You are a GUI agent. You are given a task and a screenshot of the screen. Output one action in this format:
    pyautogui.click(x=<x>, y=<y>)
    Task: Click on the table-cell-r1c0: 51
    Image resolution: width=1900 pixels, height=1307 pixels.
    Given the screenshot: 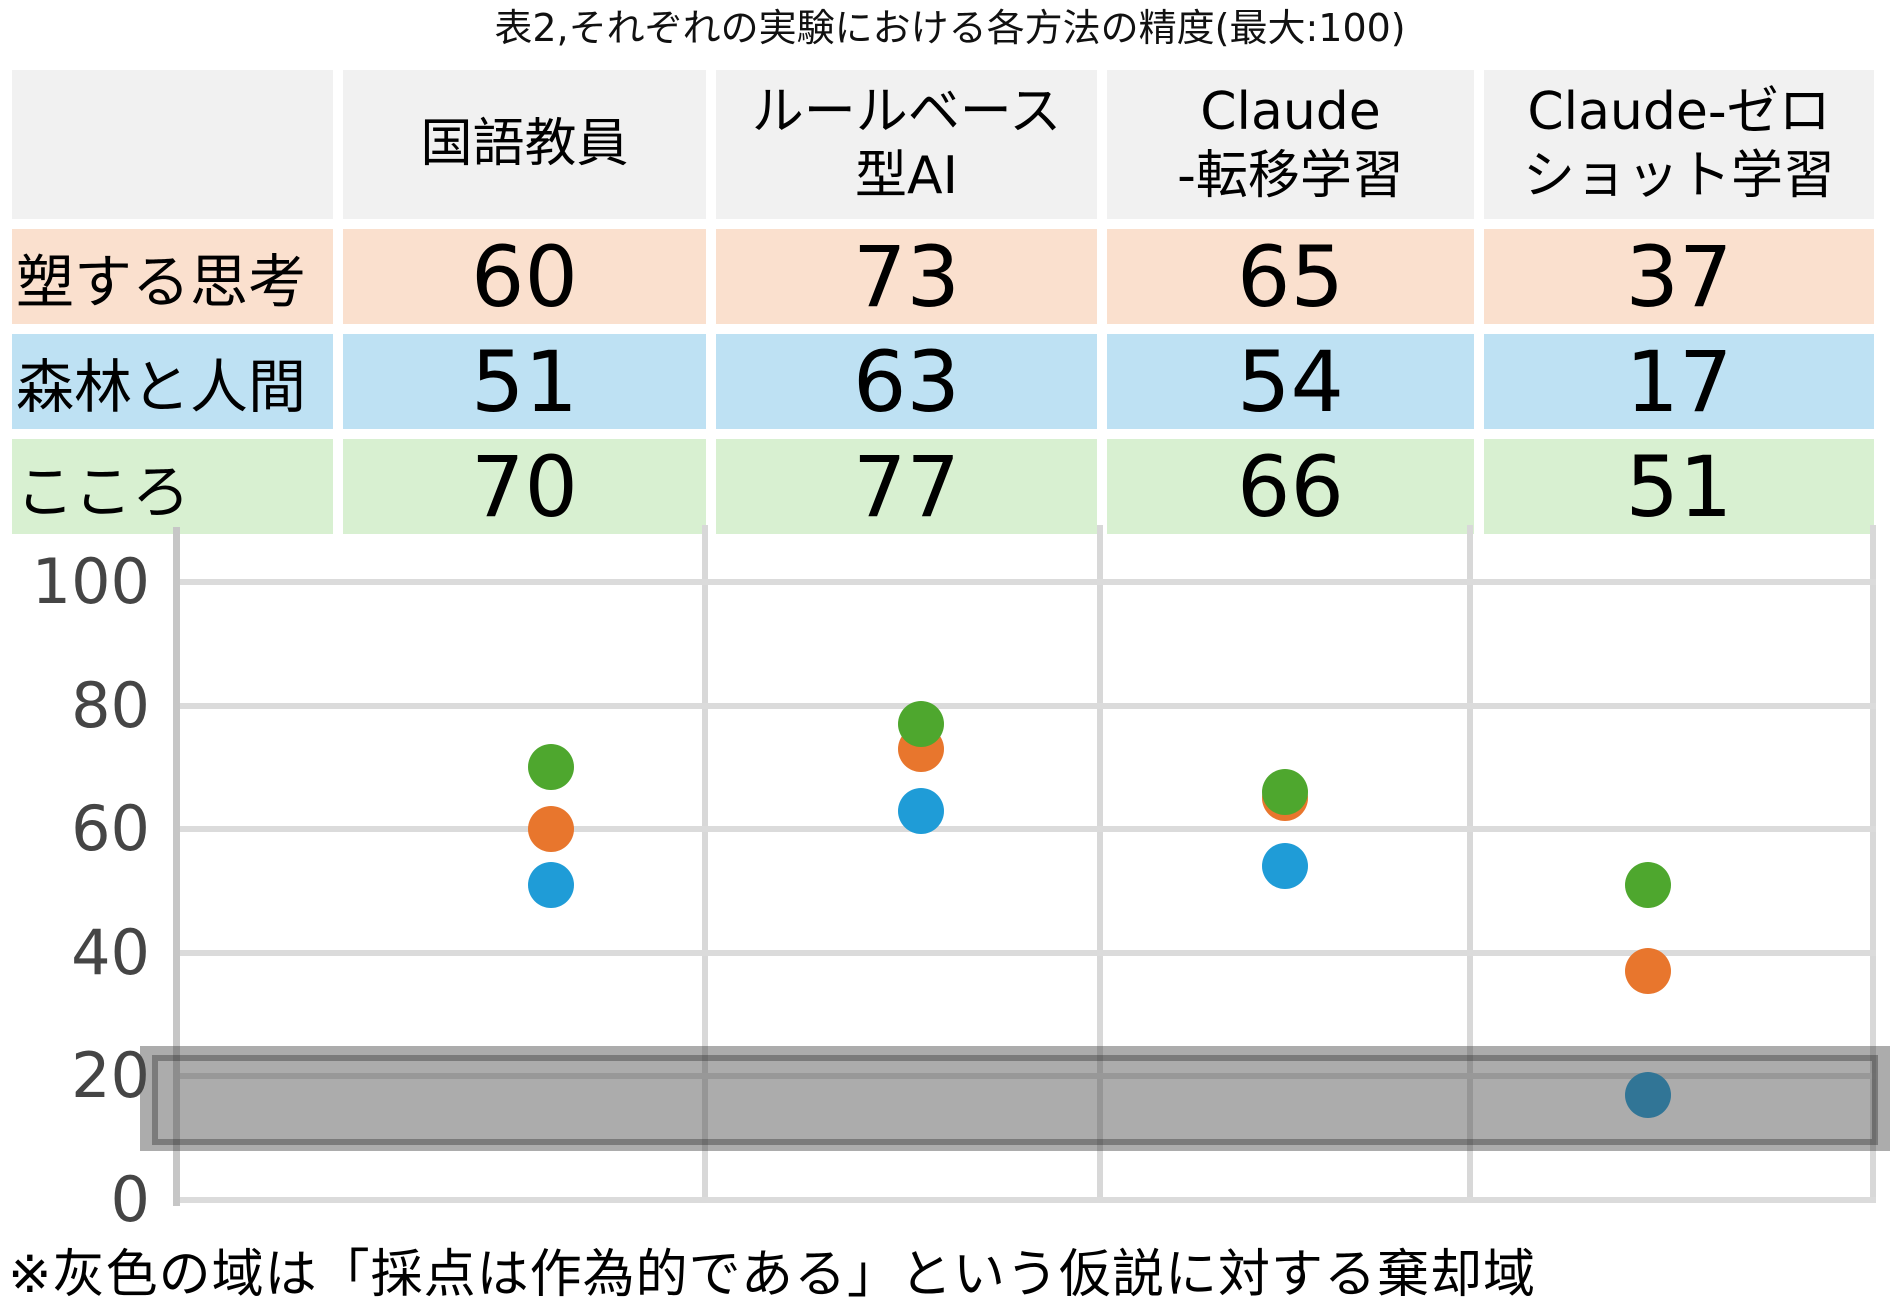 What is the action you would take?
    pyautogui.click(x=524, y=382)
    